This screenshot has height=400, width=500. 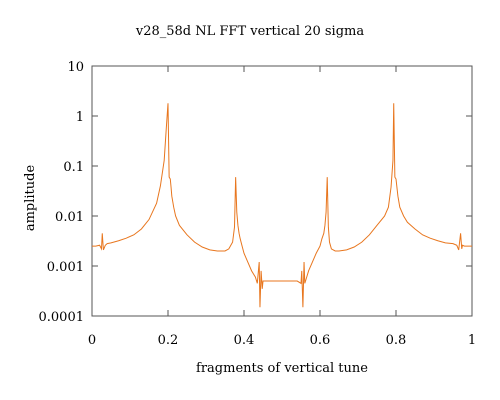 I want to click on y-tick-label: 0.0001, so click(x=62, y=317).